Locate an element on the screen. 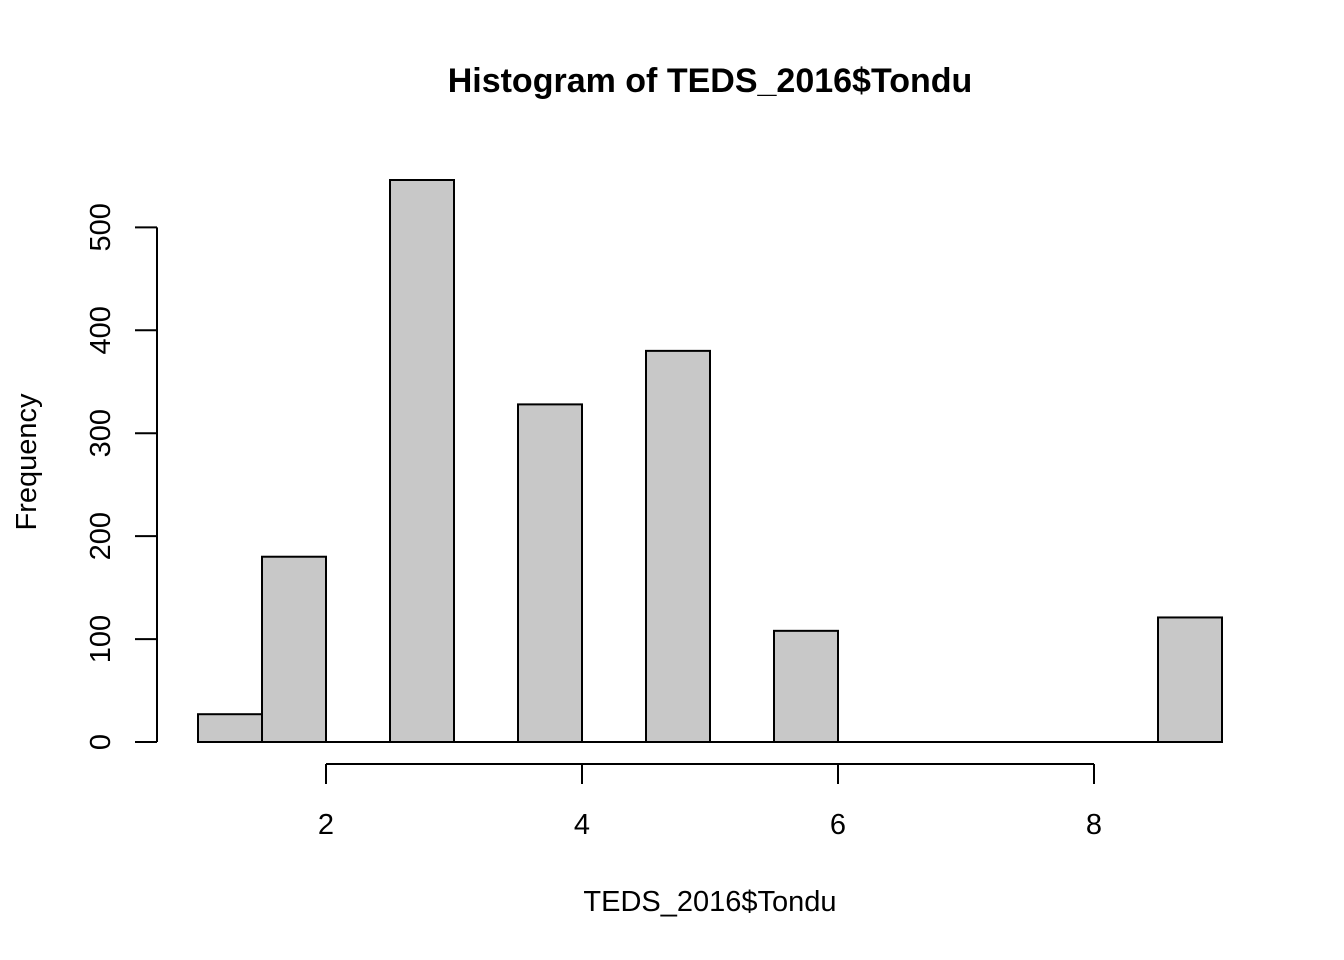 This screenshot has height=960, width=1344. chart-title: Histogram of TEDS_2016$Tondu is located at coordinates (710, 81).